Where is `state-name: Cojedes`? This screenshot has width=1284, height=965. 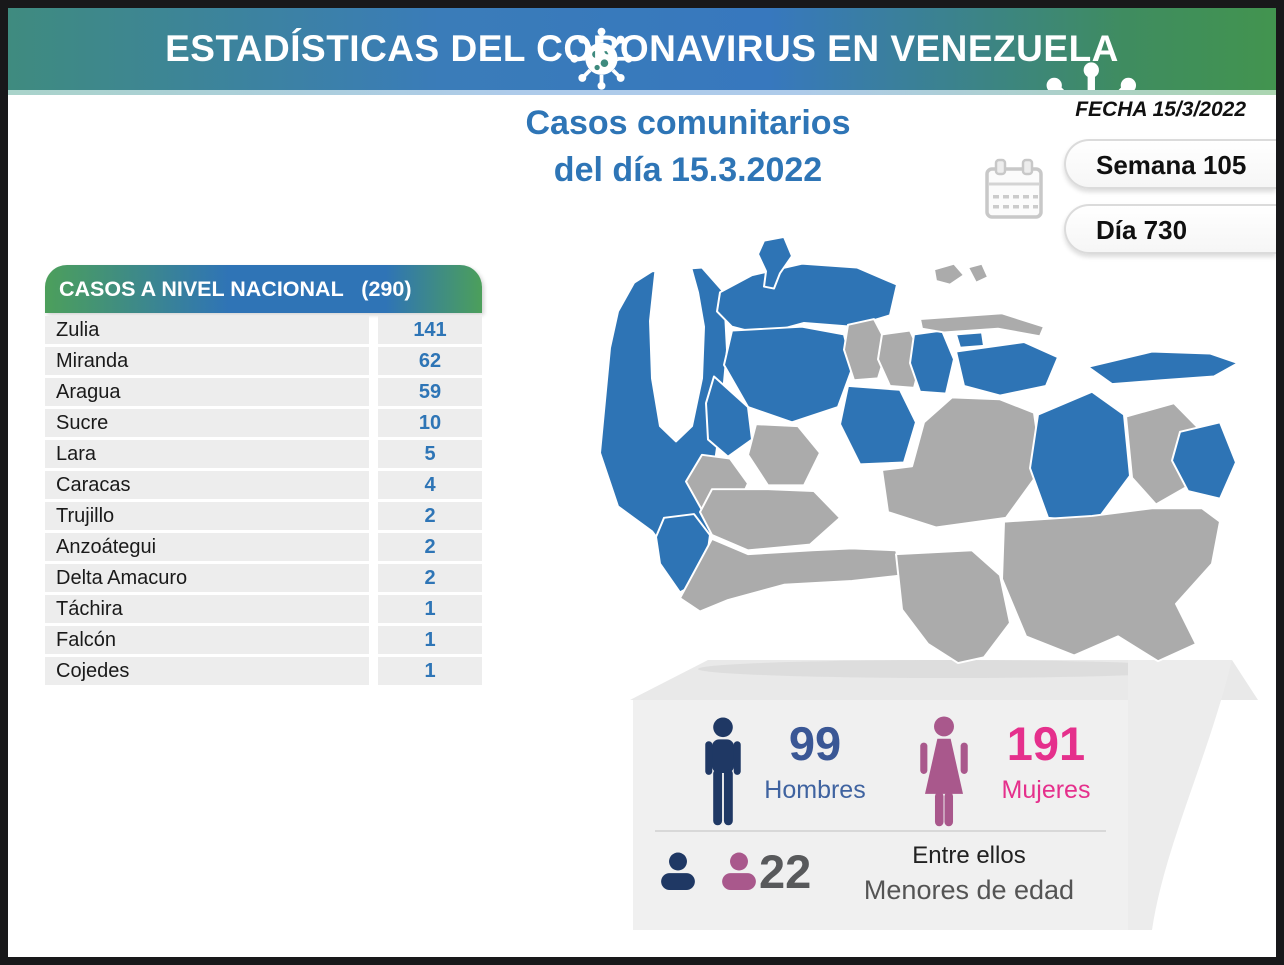
state-name: Cojedes is located at coordinates (207, 671).